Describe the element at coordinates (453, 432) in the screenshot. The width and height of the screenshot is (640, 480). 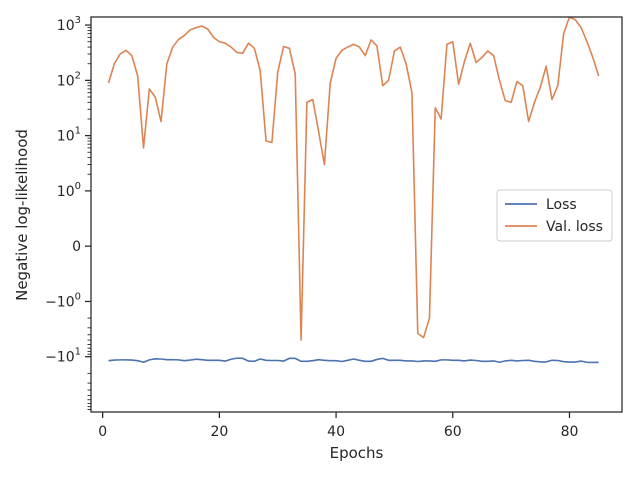
I see `x-tick-label: 60` at that location.